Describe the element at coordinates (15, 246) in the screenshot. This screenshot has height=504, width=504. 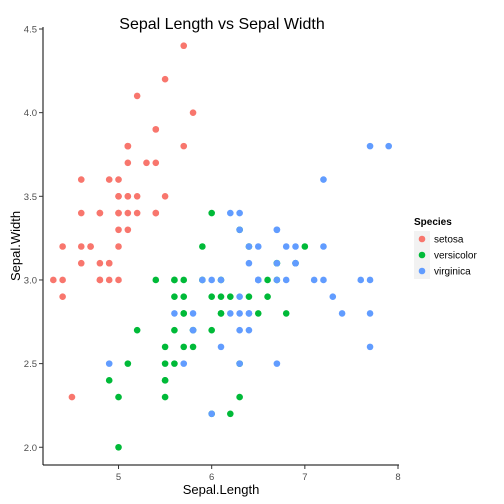
I see `y-axis-title: Sepal.Width` at that location.